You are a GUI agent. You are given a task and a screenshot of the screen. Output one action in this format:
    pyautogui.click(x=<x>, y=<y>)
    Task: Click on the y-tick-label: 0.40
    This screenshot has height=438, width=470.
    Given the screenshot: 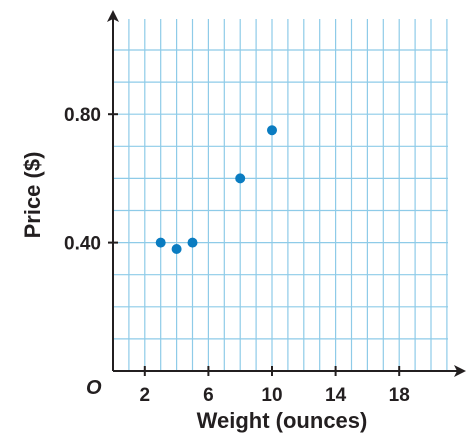 What is the action you would take?
    pyautogui.click(x=82, y=244)
    